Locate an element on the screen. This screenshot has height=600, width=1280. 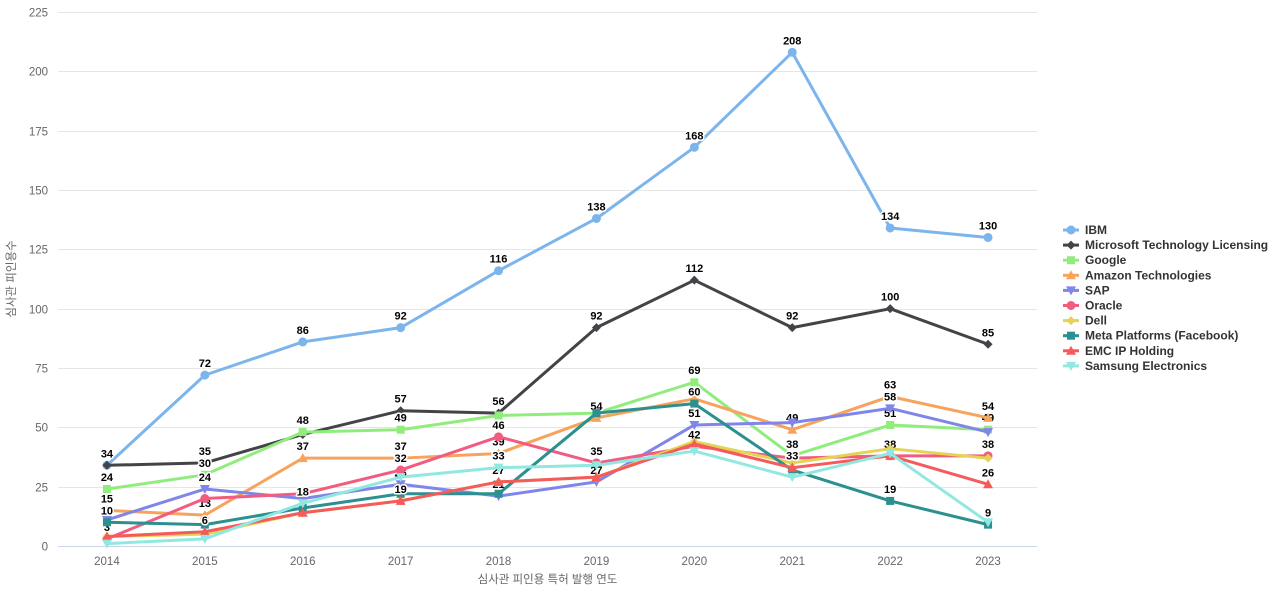
y-tick-label: 125 is located at coordinates (38, 251).